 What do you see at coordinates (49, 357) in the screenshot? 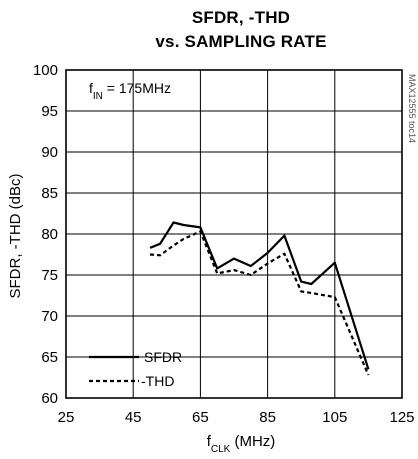
I see `y-tick-label: 65` at bounding box center [49, 357].